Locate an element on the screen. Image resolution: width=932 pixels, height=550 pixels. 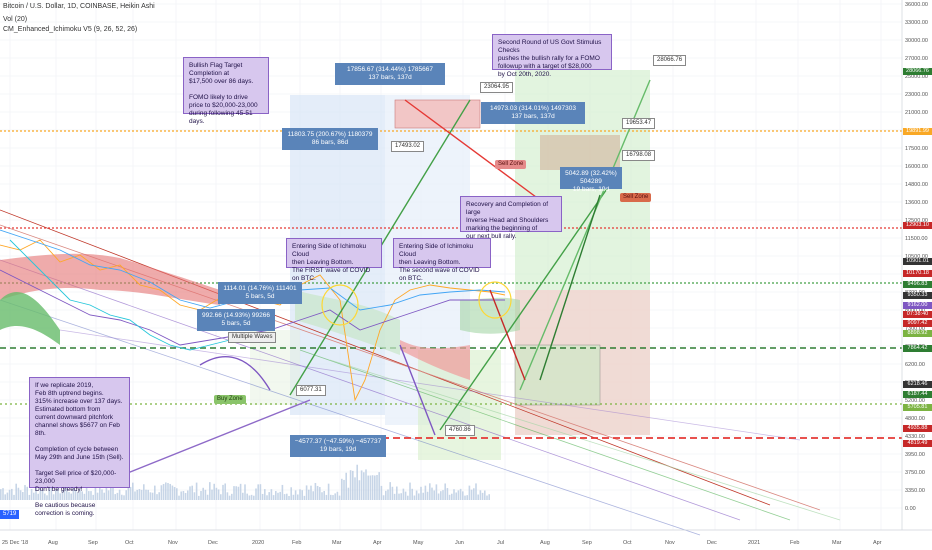
y-tick-label: 21000.00 is located at coordinates (916, 113).